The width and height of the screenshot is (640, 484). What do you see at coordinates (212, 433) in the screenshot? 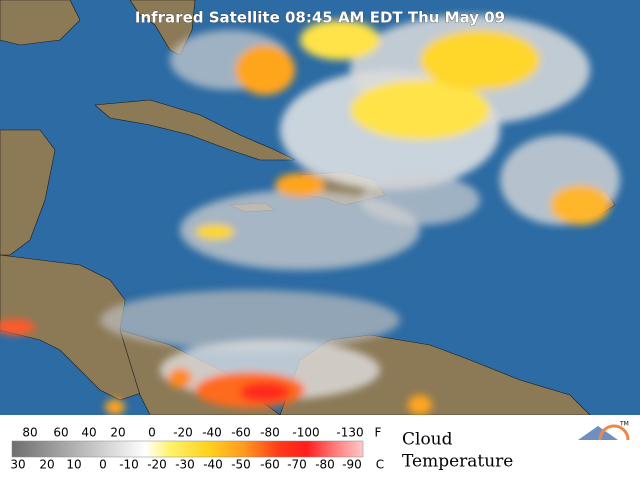
I see `fahrenheit-label: -40` at bounding box center [212, 433].